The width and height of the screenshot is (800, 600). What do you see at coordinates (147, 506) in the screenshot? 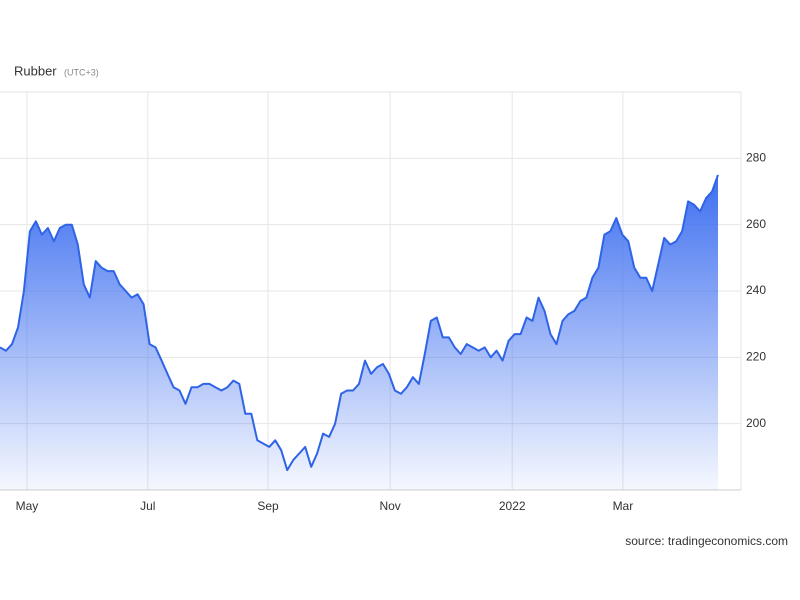
I see `x-tick-label: Jul` at bounding box center [147, 506].